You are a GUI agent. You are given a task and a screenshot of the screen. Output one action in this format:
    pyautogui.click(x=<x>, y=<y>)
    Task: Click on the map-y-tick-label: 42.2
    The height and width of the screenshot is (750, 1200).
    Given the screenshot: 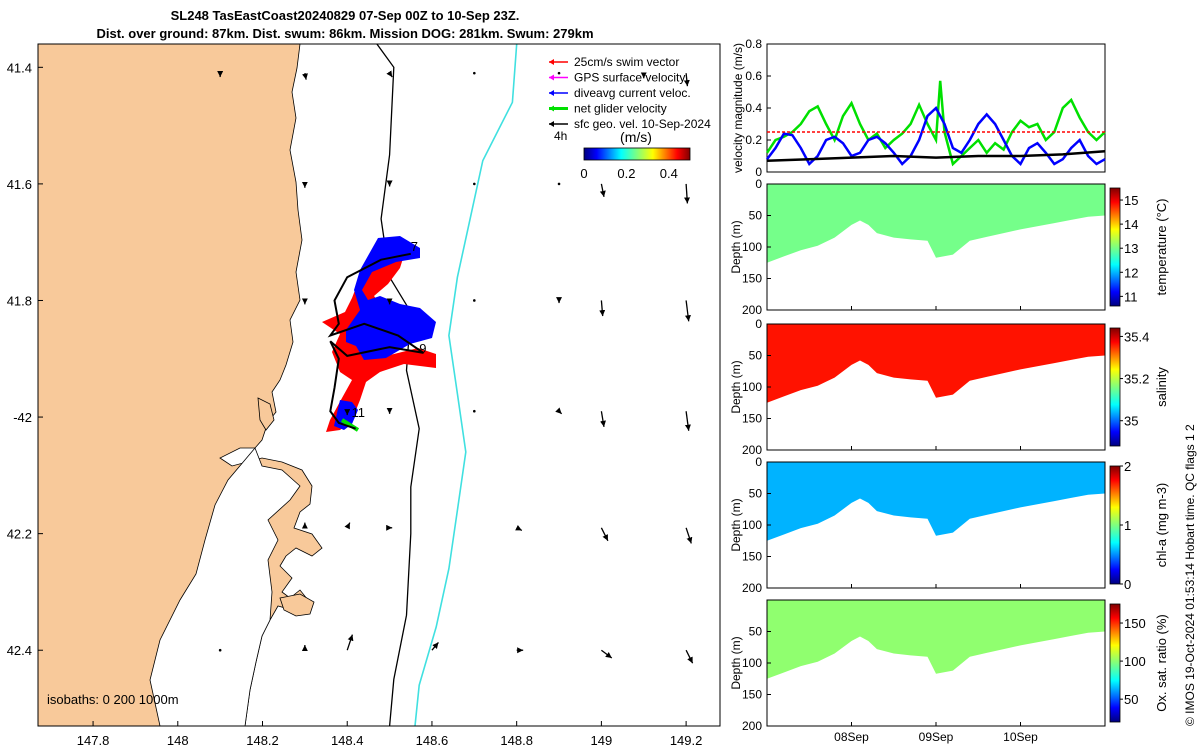 What is the action you would take?
    pyautogui.click(x=19, y=534)
    